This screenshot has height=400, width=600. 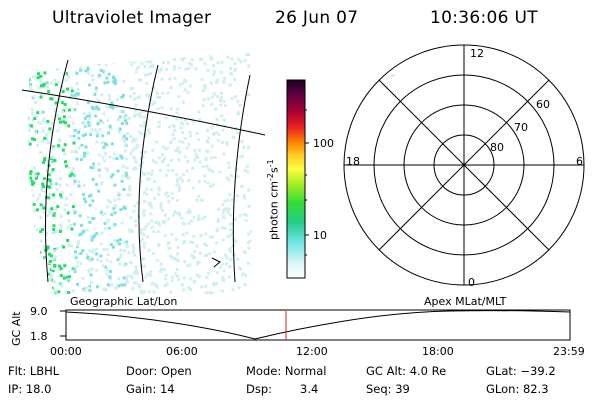 What do you see at coordinates (34, 371) in the screenshot?
I see `filter-info: Flt: LBHL` at bounding box center [34, 371].